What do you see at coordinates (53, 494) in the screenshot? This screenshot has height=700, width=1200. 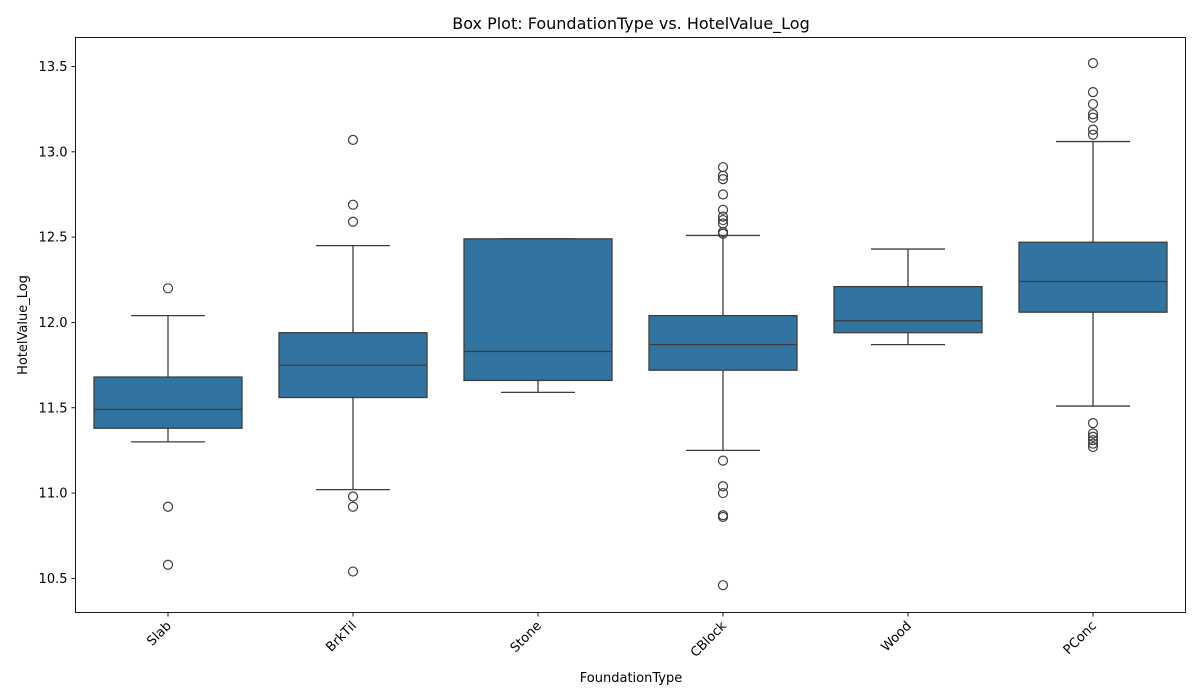 I see `y-tick-label: 11.0` at bounding box center [53, 494].